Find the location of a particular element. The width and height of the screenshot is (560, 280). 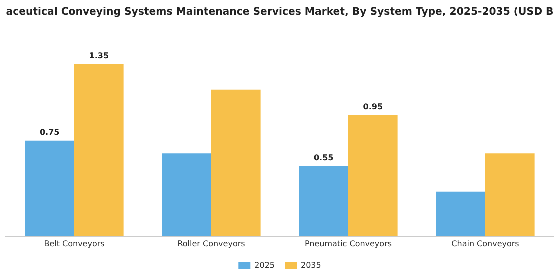

x-tick-label: Roller Conveyors is located at coordinates (212, 243).